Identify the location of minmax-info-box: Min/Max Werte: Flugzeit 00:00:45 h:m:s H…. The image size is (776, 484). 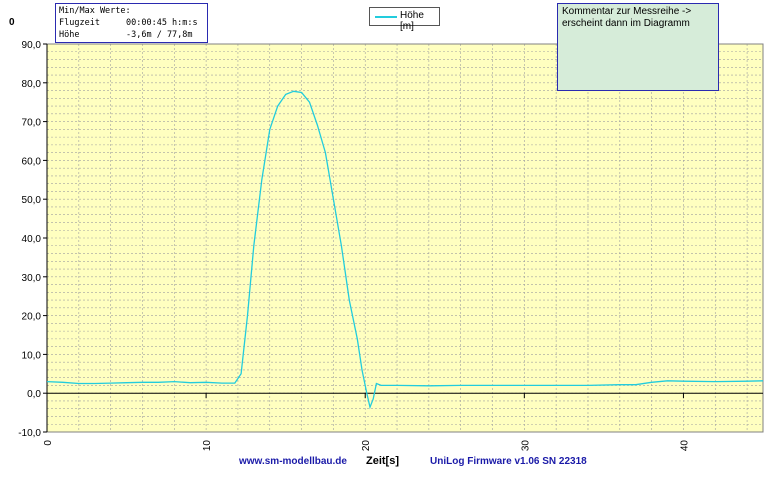
(131, 23).